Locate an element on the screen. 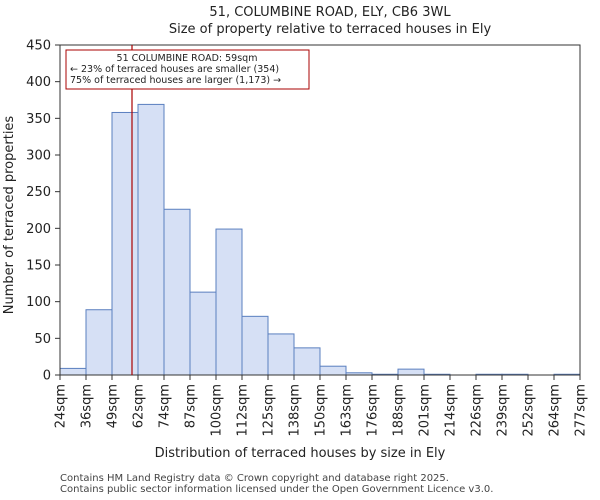 The image size is (600, 500). x-tick-label-252sqm: 252sqm is located at coordinates (529, 410).